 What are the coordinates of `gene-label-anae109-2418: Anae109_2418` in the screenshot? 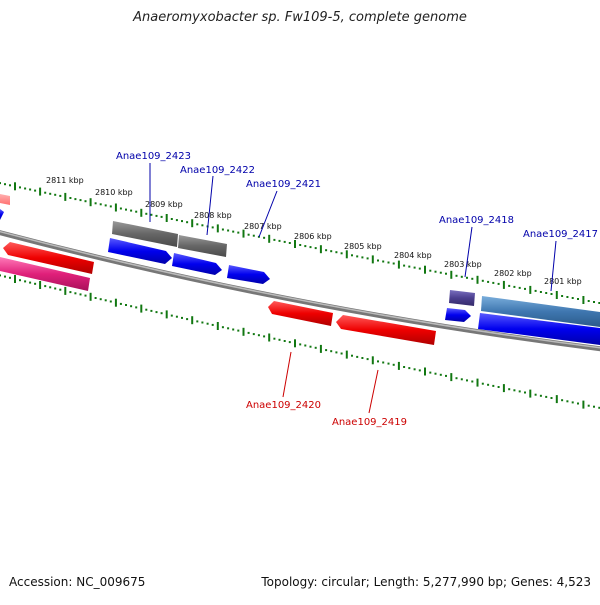 It's located at (476, 220).